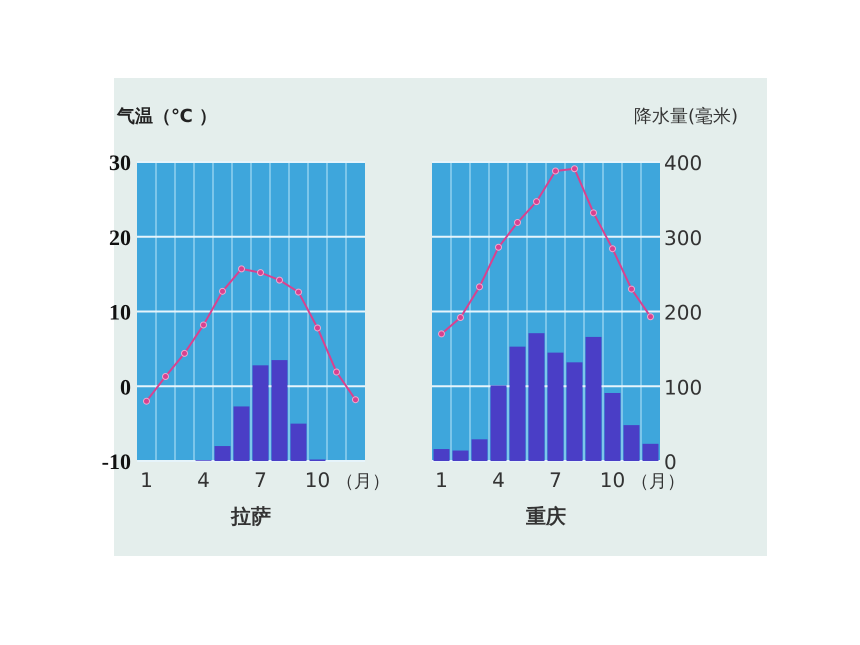 The height and width of the screenshot is (645, 860). I want to click on y-tick-label: 20, so click(120, 237).